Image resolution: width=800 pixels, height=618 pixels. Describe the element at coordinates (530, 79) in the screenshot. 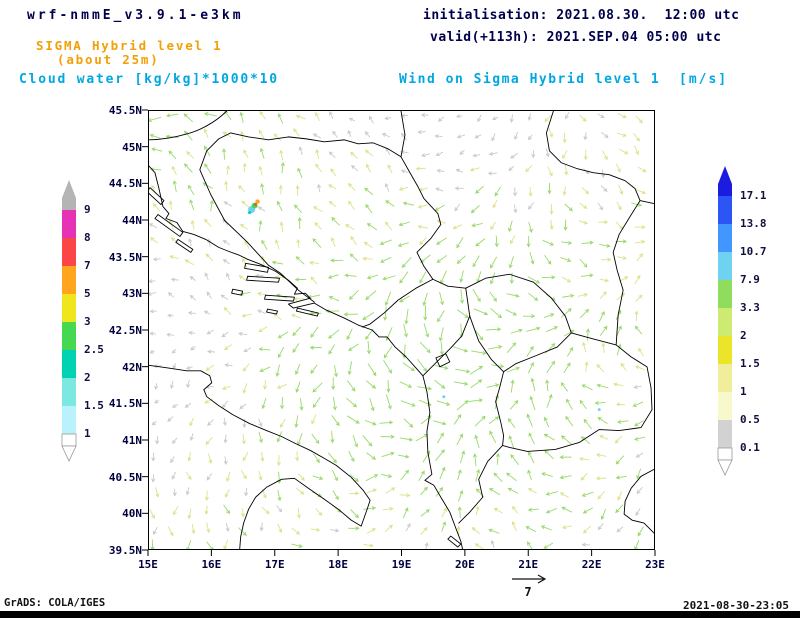

I see `wind-field-label: Wind on Sigma Hybrid level 1` at that location.